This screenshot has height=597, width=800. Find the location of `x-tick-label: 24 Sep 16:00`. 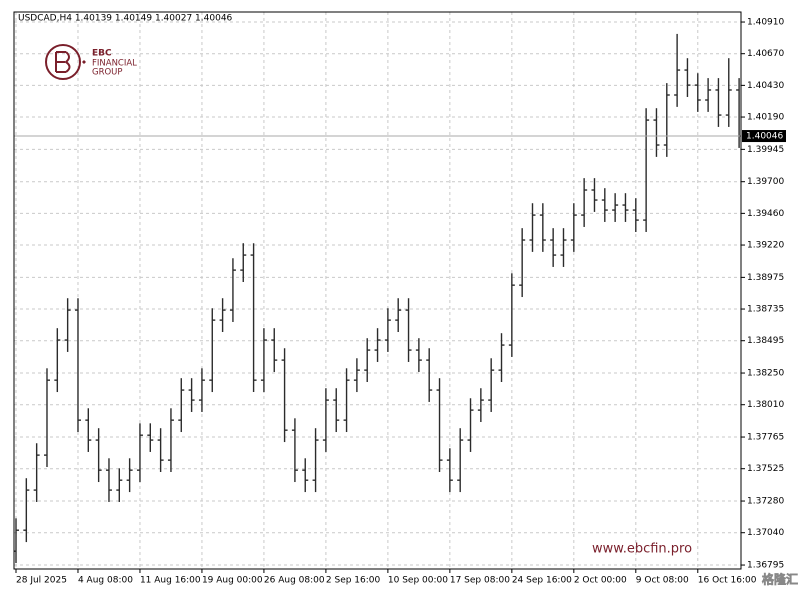

x-tick-label: 24 Sep 16:00 is located at coordinates (542, 581).